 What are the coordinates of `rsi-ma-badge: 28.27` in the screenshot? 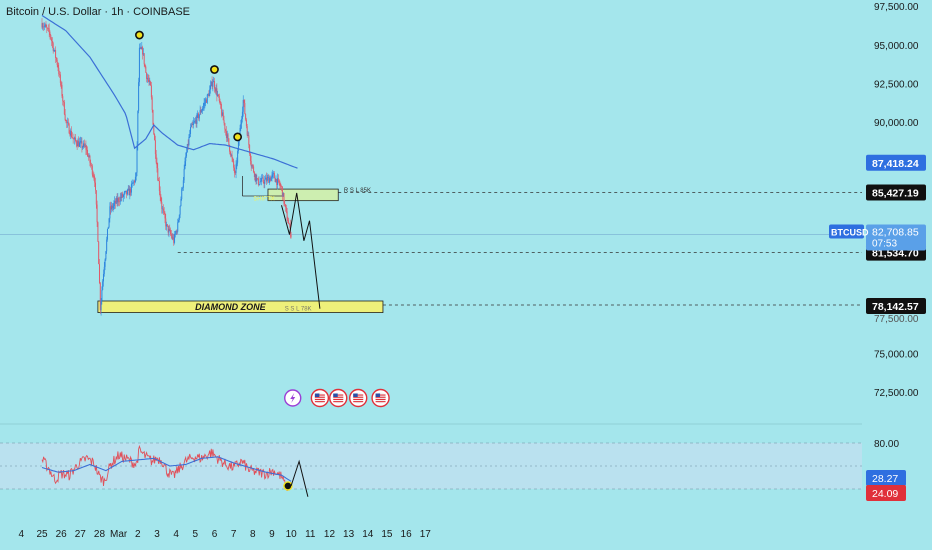 It's located at (886, 478).